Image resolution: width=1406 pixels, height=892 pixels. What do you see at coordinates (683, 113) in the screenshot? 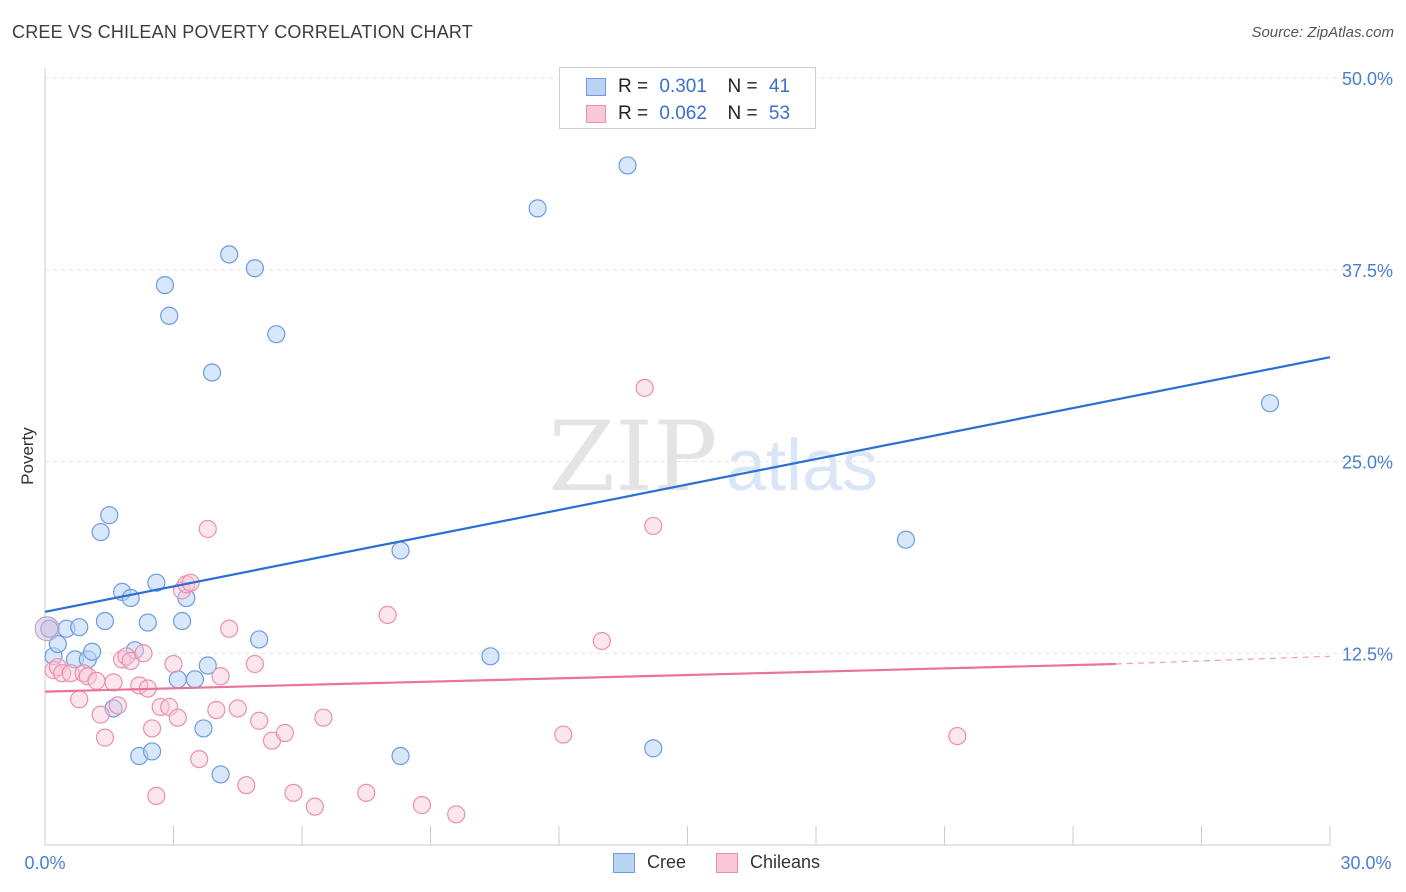
I see `chilean-r-value: 0.062` at bounding box center [683, 113].